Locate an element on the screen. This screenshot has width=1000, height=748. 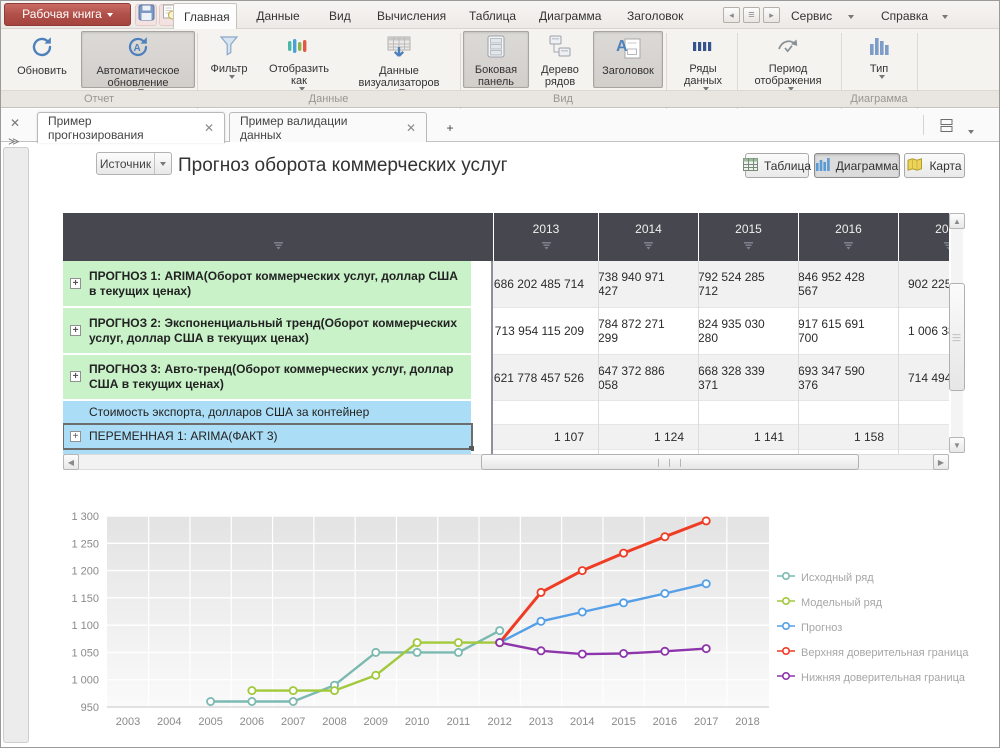
chart-type-button: Тип is located at coordinates (879, 59).